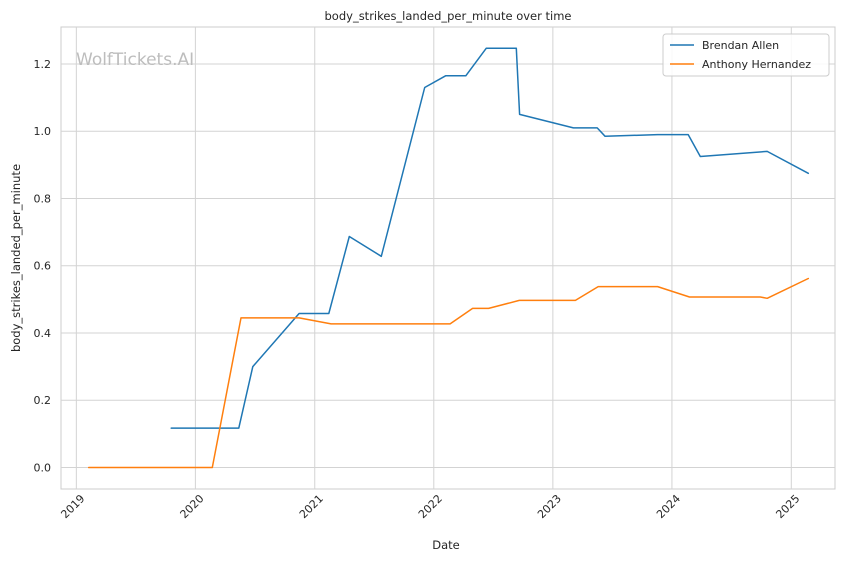  What do you see at coordinates (668, 506) in the screenshot?
I see `x-tick-label: 2024` at bounding box center [668, 506].